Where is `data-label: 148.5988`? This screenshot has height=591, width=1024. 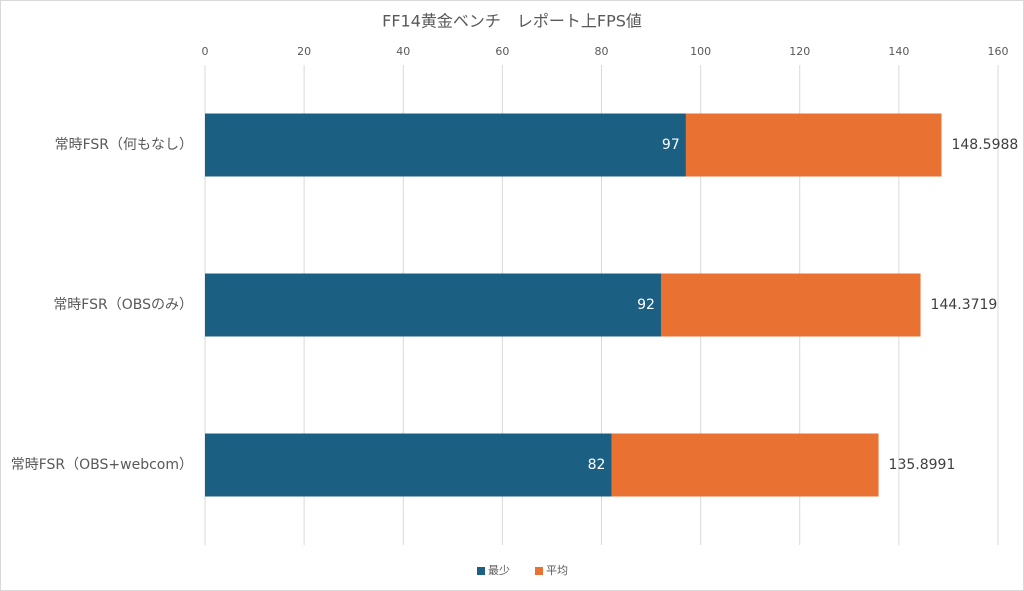
data-label: 148.5988 is located at coordinates (984, 145).